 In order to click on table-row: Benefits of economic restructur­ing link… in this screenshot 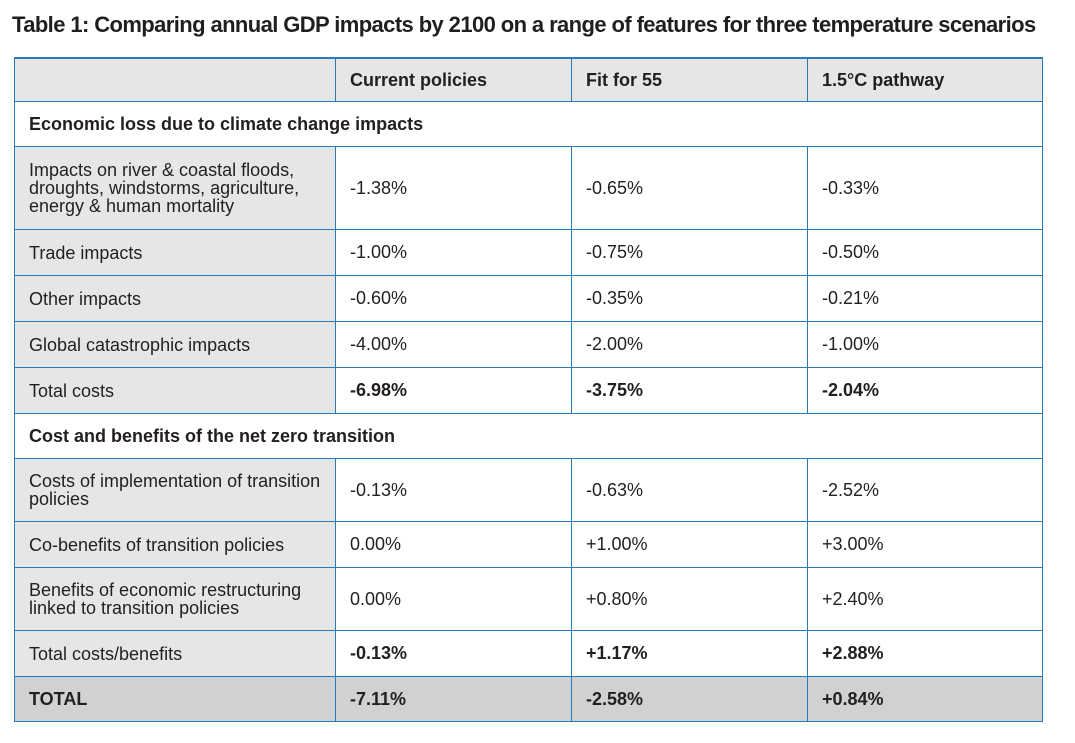, I will do `click(528, 599)`.